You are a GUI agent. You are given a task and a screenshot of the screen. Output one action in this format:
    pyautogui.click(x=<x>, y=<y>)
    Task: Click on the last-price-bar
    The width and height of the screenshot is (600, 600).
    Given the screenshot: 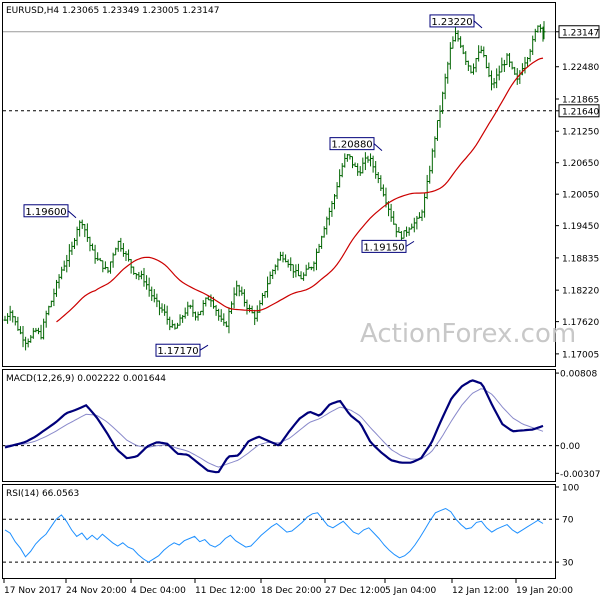 What is the action you would take?
    pyautogui.click(x=544, y=30)
    